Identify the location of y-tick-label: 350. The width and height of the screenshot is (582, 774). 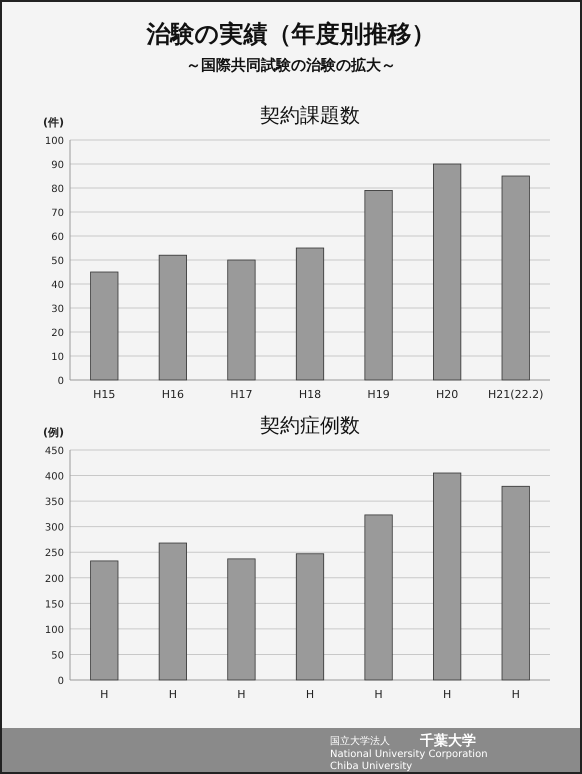
(54, 502).